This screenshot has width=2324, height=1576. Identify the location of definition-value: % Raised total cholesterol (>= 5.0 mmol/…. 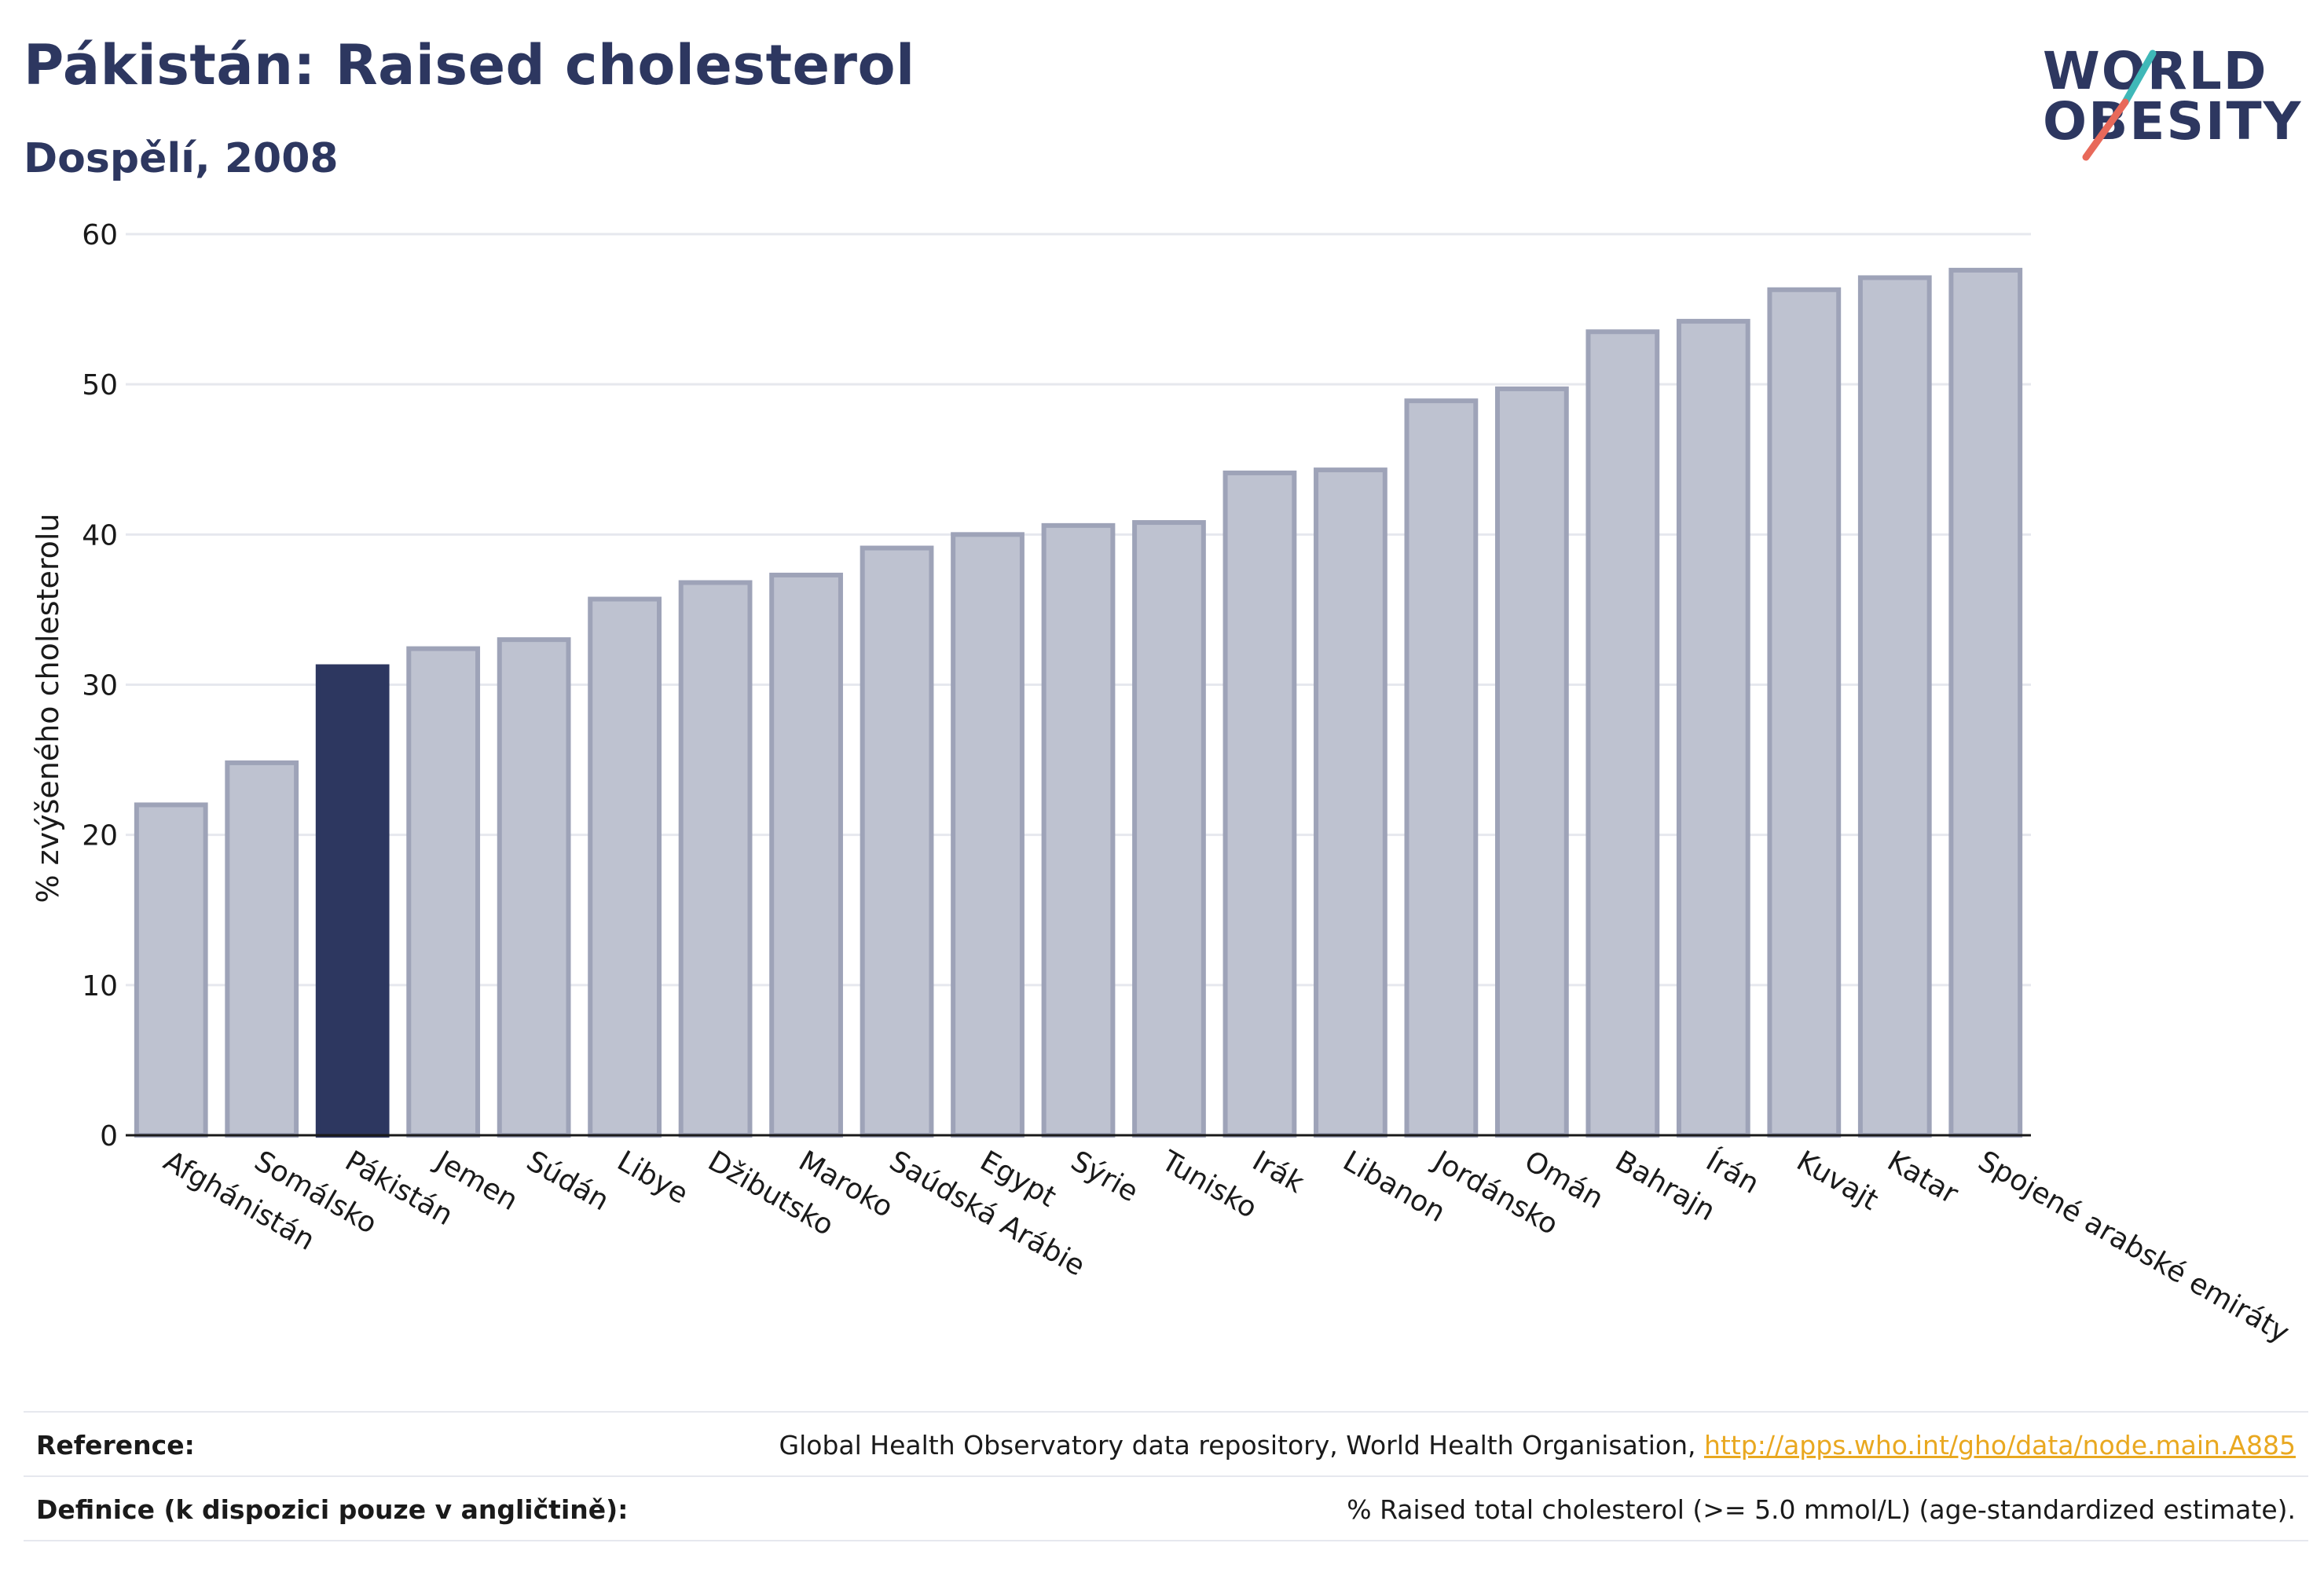
(1821, 1509).